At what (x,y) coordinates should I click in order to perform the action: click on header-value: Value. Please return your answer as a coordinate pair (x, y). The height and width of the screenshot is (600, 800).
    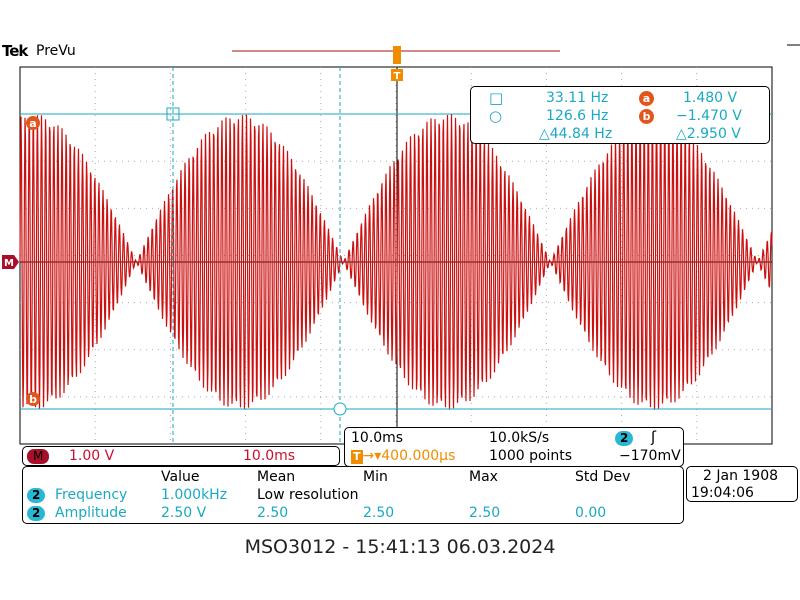
    Looking at the image, I should click on (180, 477).